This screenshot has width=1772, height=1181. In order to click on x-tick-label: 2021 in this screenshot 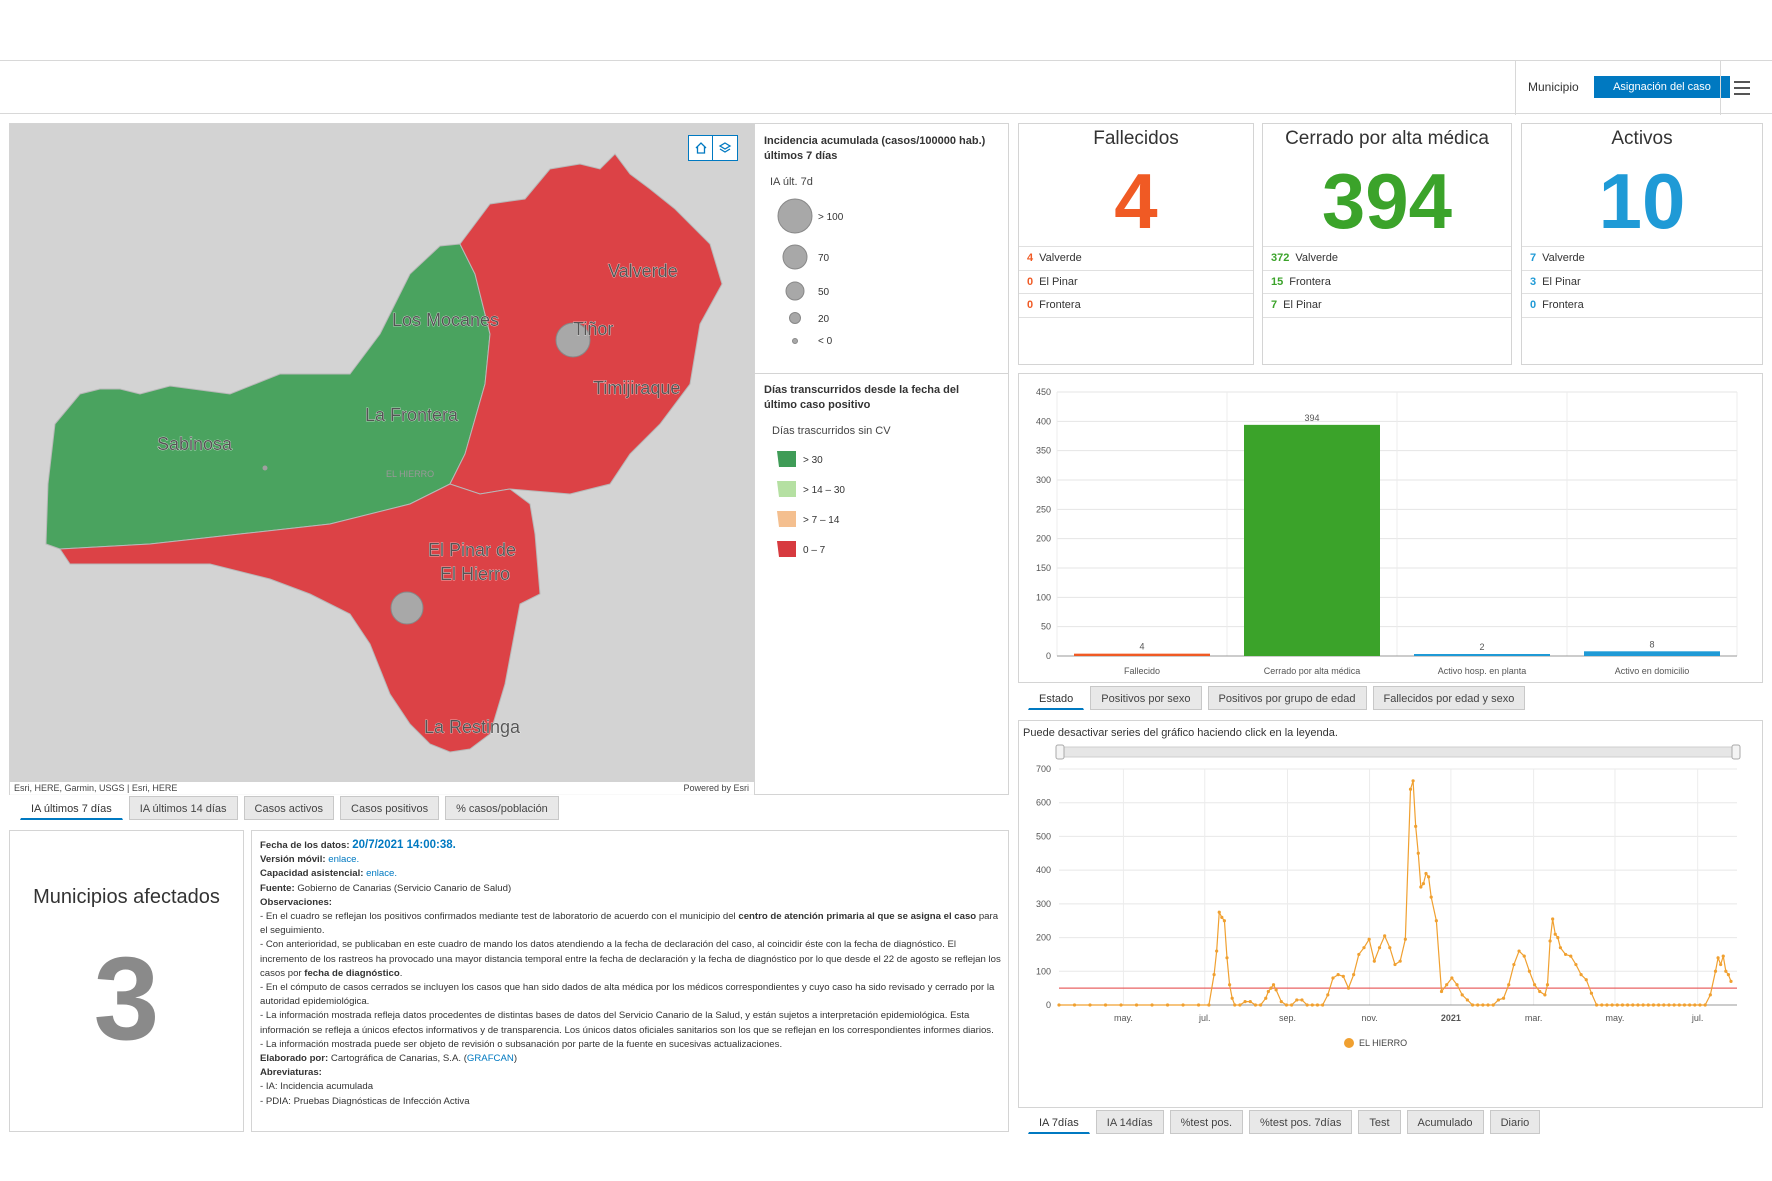, I will do `click(1451, 1018)`.